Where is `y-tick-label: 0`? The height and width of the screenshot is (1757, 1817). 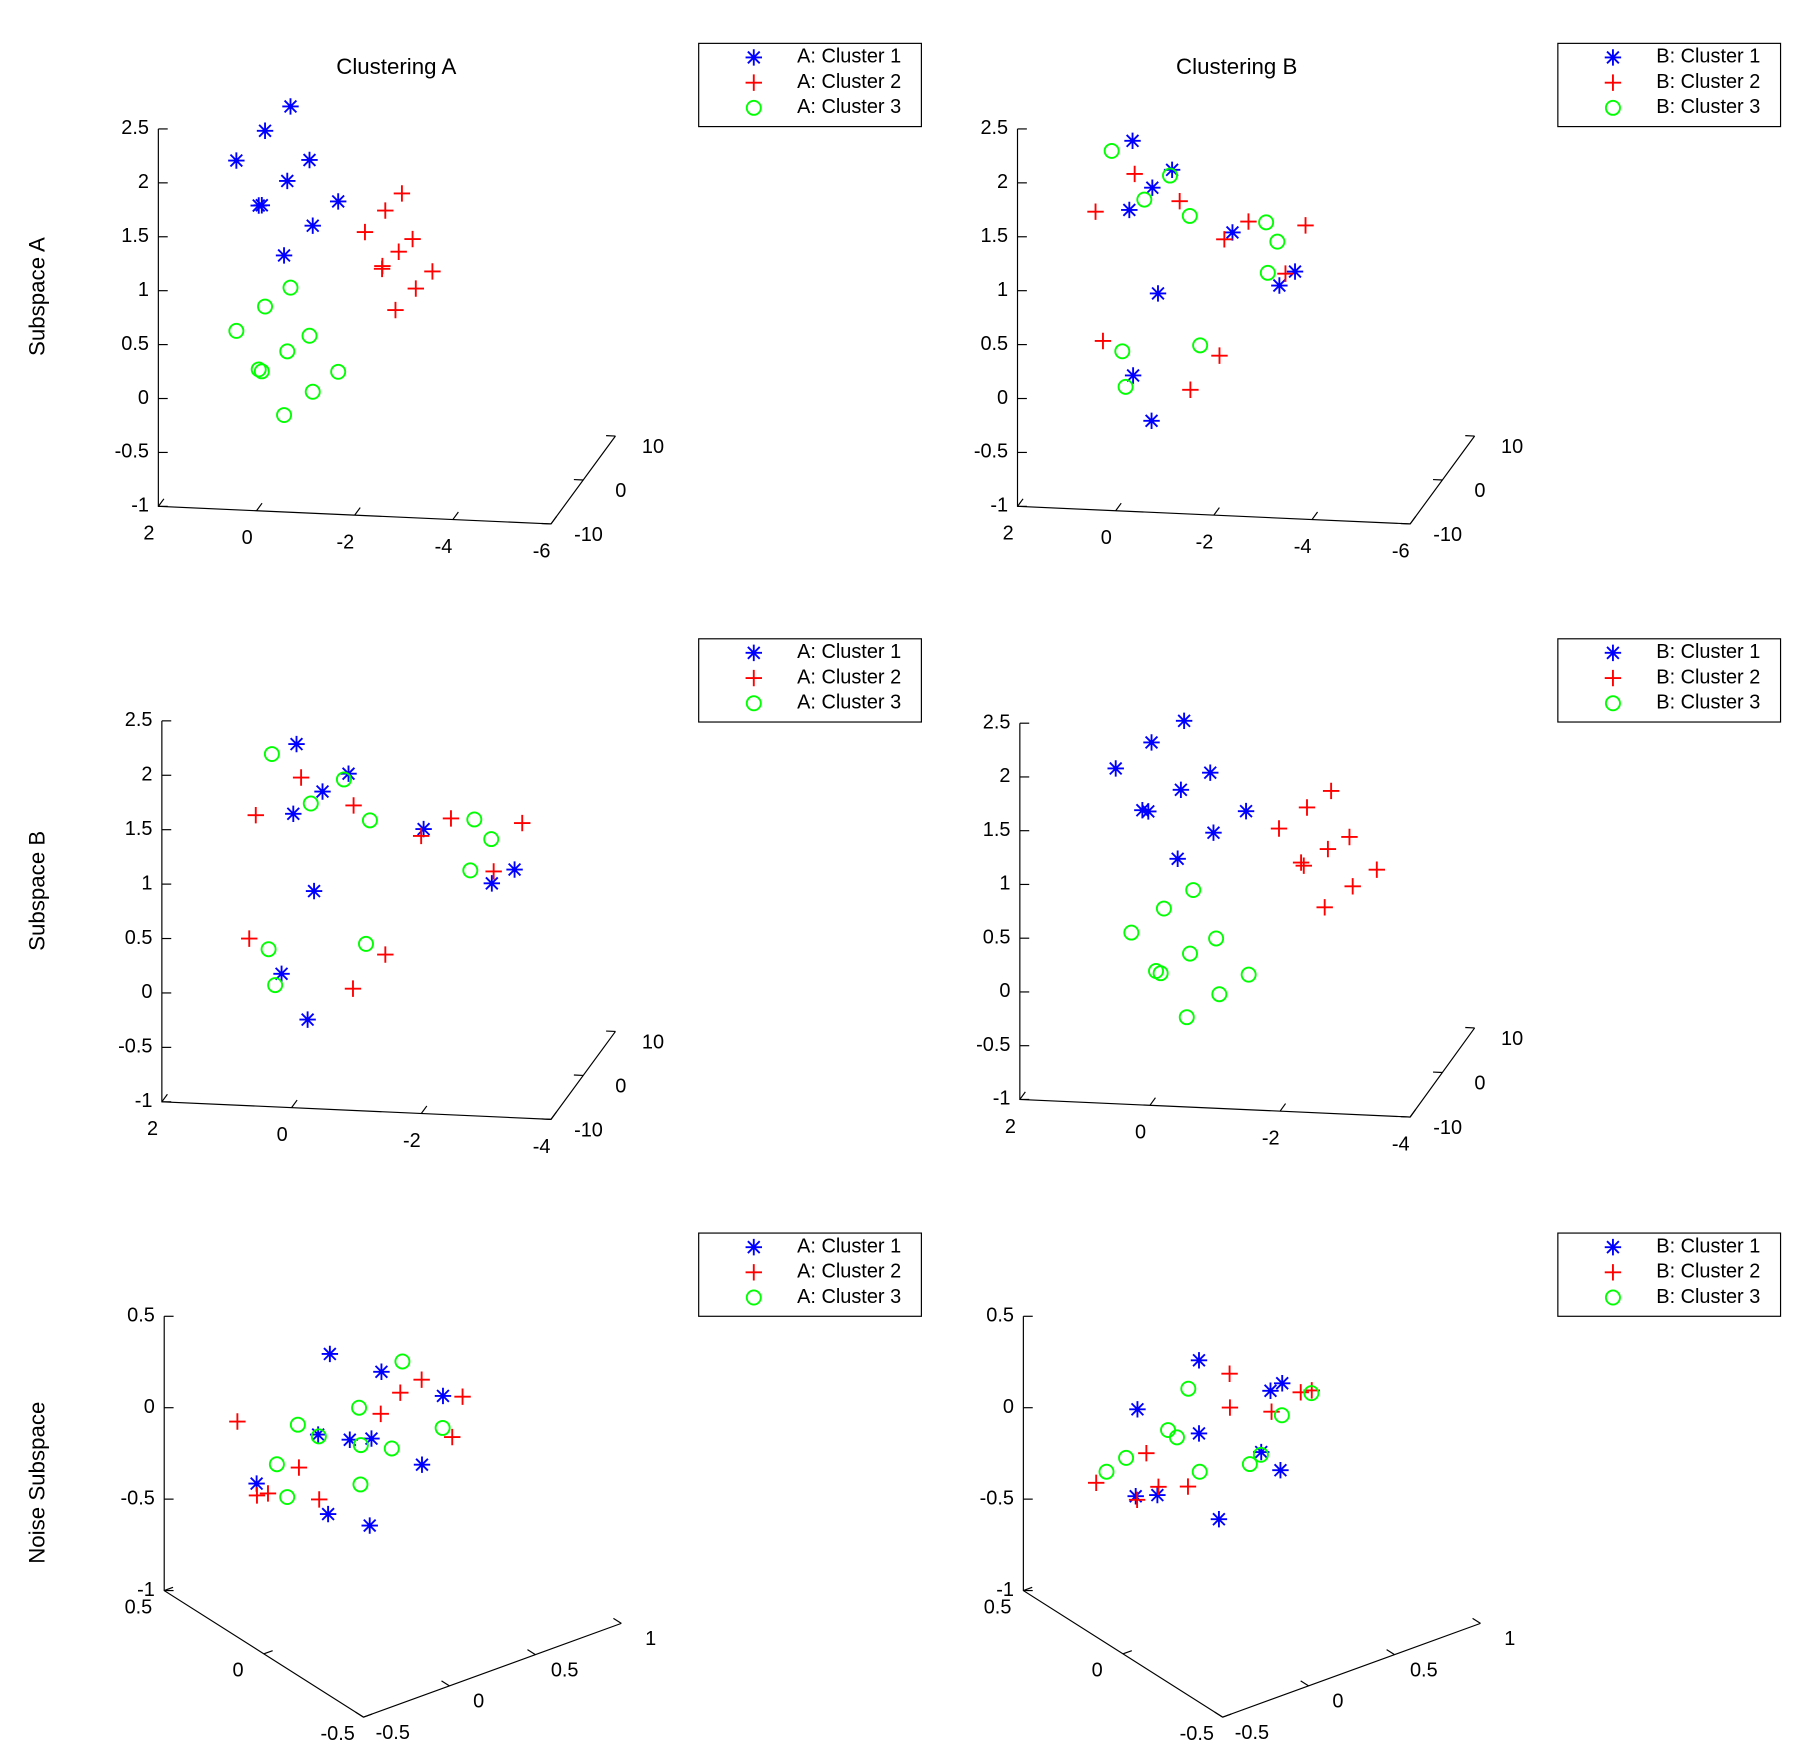
y-tick-label: 0 is located at coordinates (620, 491).